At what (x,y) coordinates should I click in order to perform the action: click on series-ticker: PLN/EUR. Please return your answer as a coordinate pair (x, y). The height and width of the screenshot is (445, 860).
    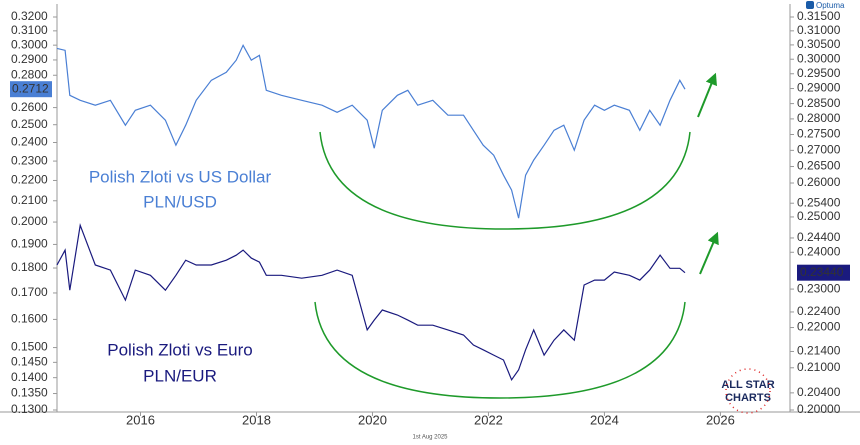
    Looking at the image, I should click on (180, 375).